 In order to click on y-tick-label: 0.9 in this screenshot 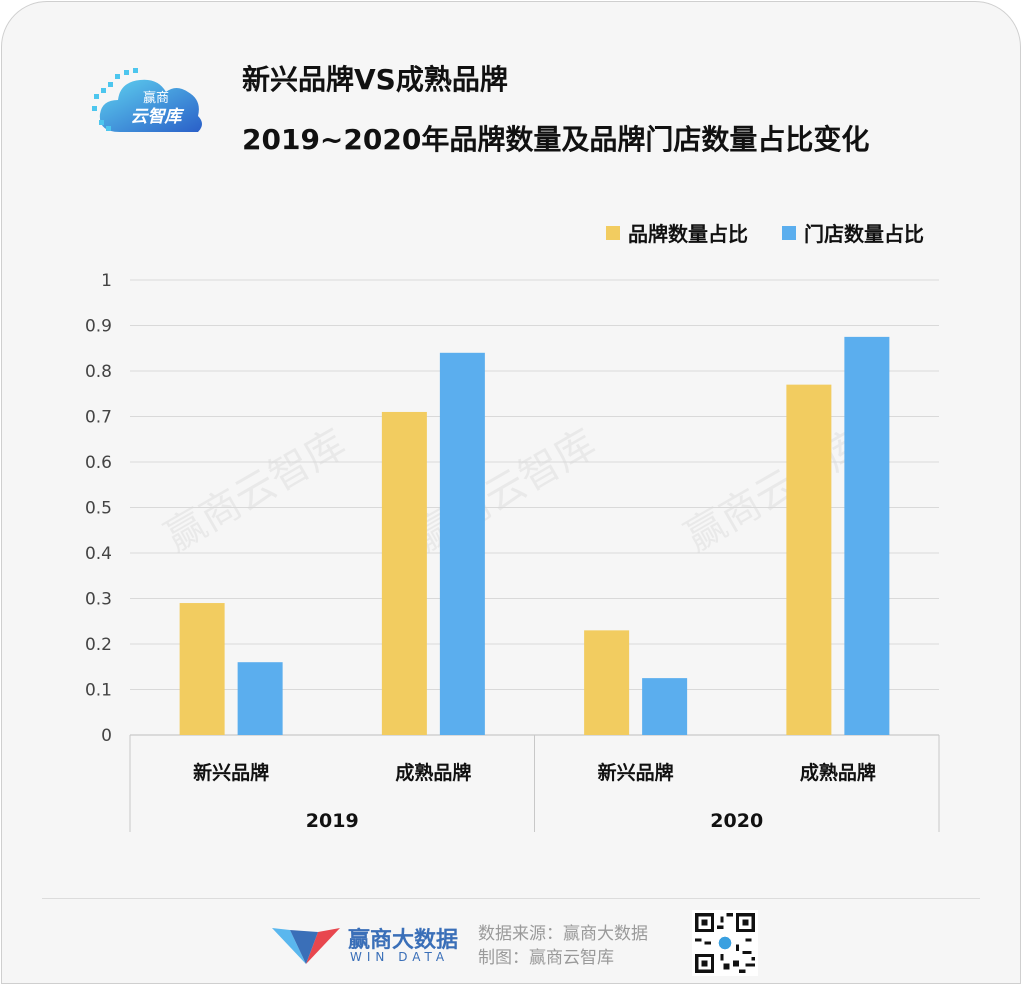, I will do `click(98, 327)`.